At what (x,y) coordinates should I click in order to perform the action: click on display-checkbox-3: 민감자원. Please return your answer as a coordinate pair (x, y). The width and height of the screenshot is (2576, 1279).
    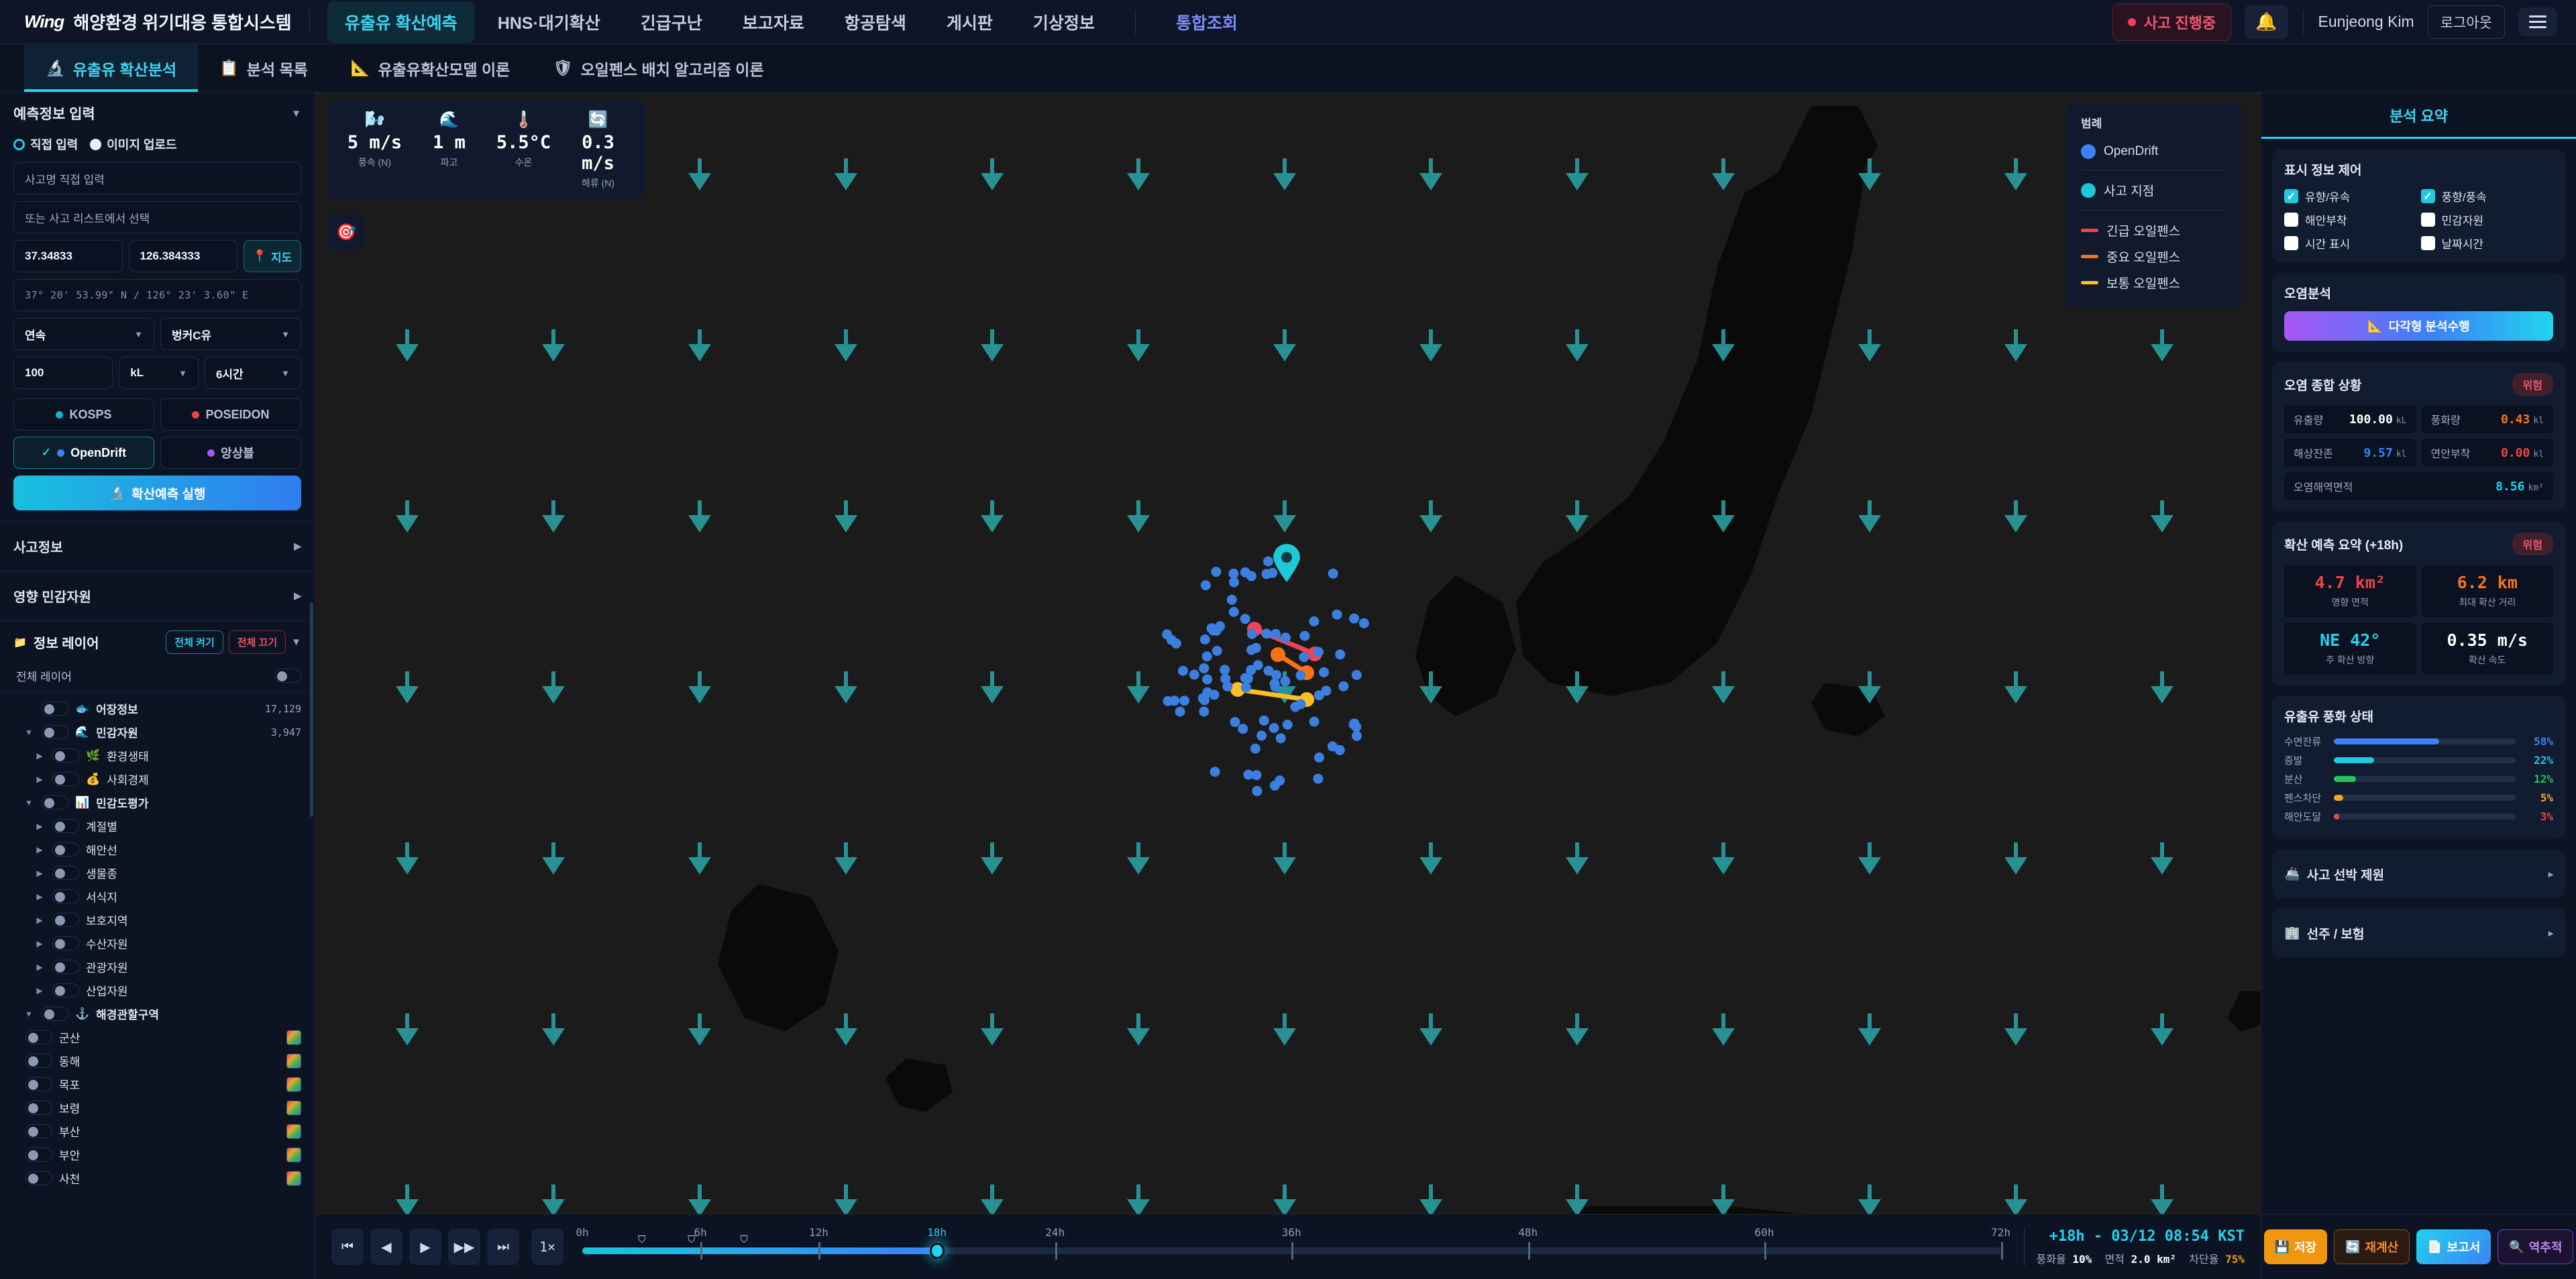
    Looking at the image, I should click on (2487, 220).